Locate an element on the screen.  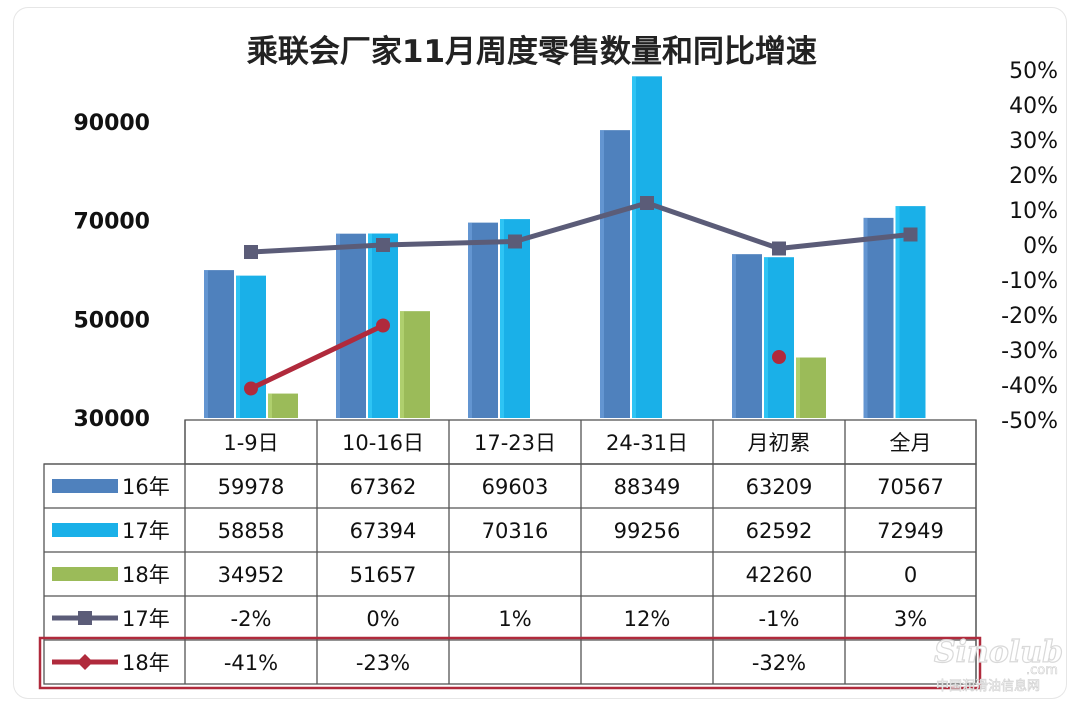
data-label: 42260 is located at coordinates (779, 575).